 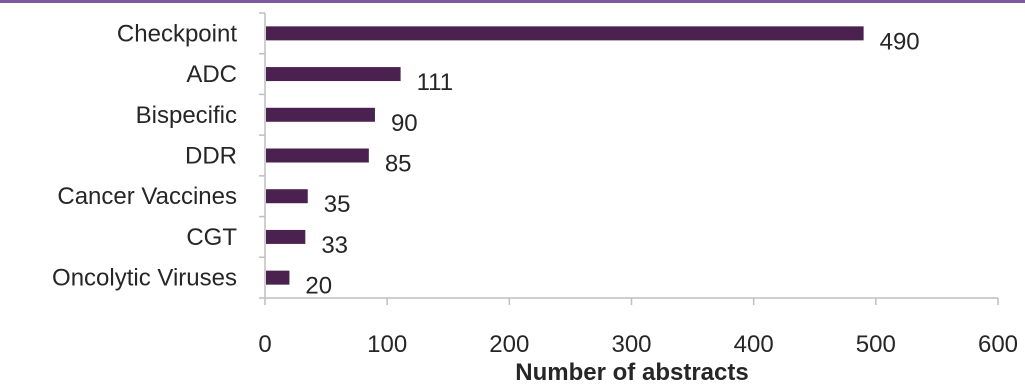 I want to click on category-label: ADC, so click(x=211, y=74).